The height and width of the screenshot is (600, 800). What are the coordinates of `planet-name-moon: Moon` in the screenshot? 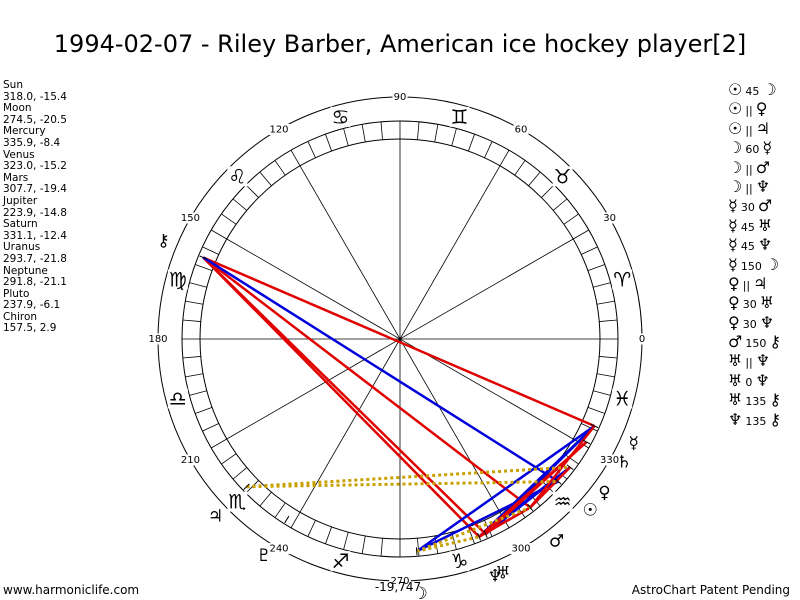 It's located at (17, 108).